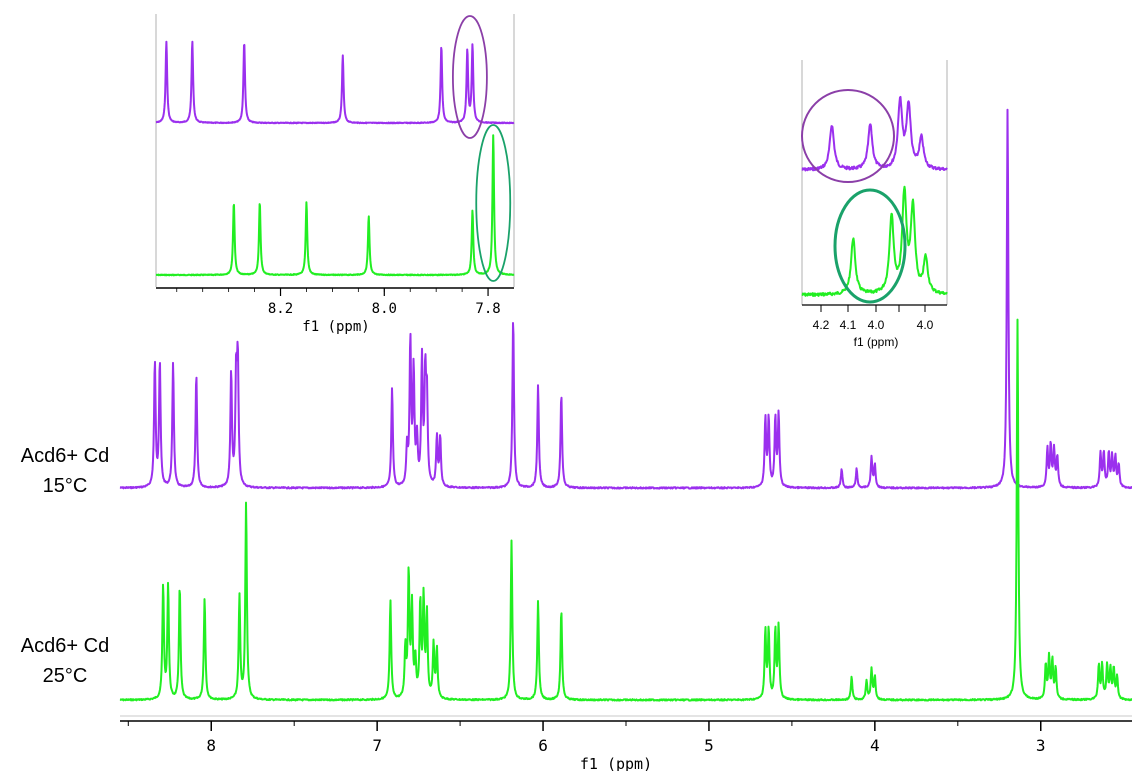 This screenshot has height=771, width=1132. I want to click on inset-aliphatic-x-tick-label: 4.2, so click(821, 325).